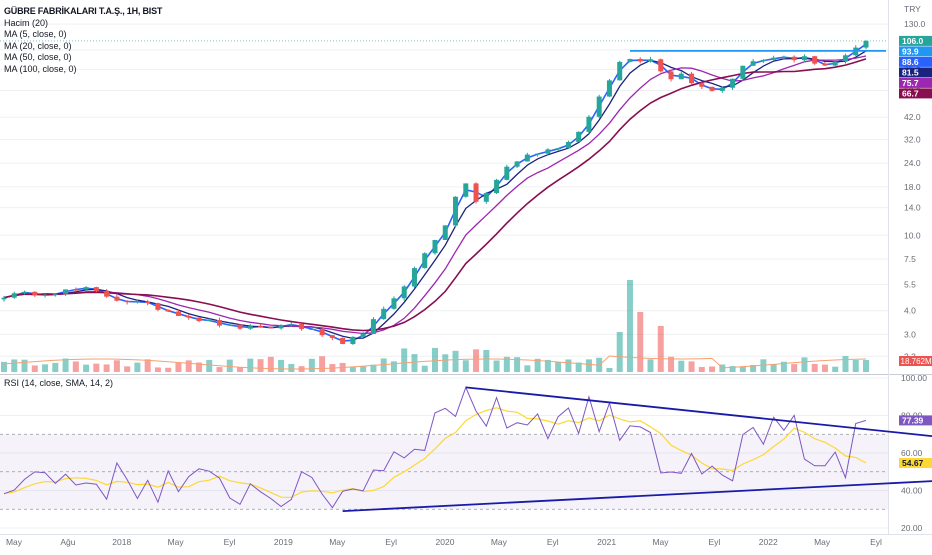 This screenshot has width=932, height=555. Describe the element at coordinates (913, 420) in the screenshot. I see `rsi-label: 77.39` at that location.